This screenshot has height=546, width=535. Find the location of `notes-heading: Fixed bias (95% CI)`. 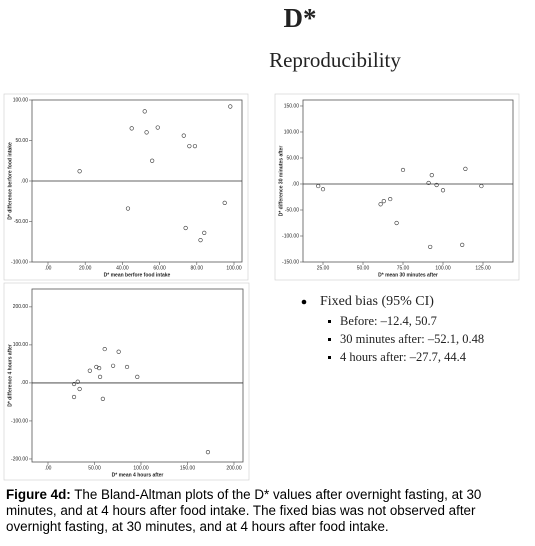

notes-heading: Fixed bias (95% CI) is located at coordinates (377, 301).